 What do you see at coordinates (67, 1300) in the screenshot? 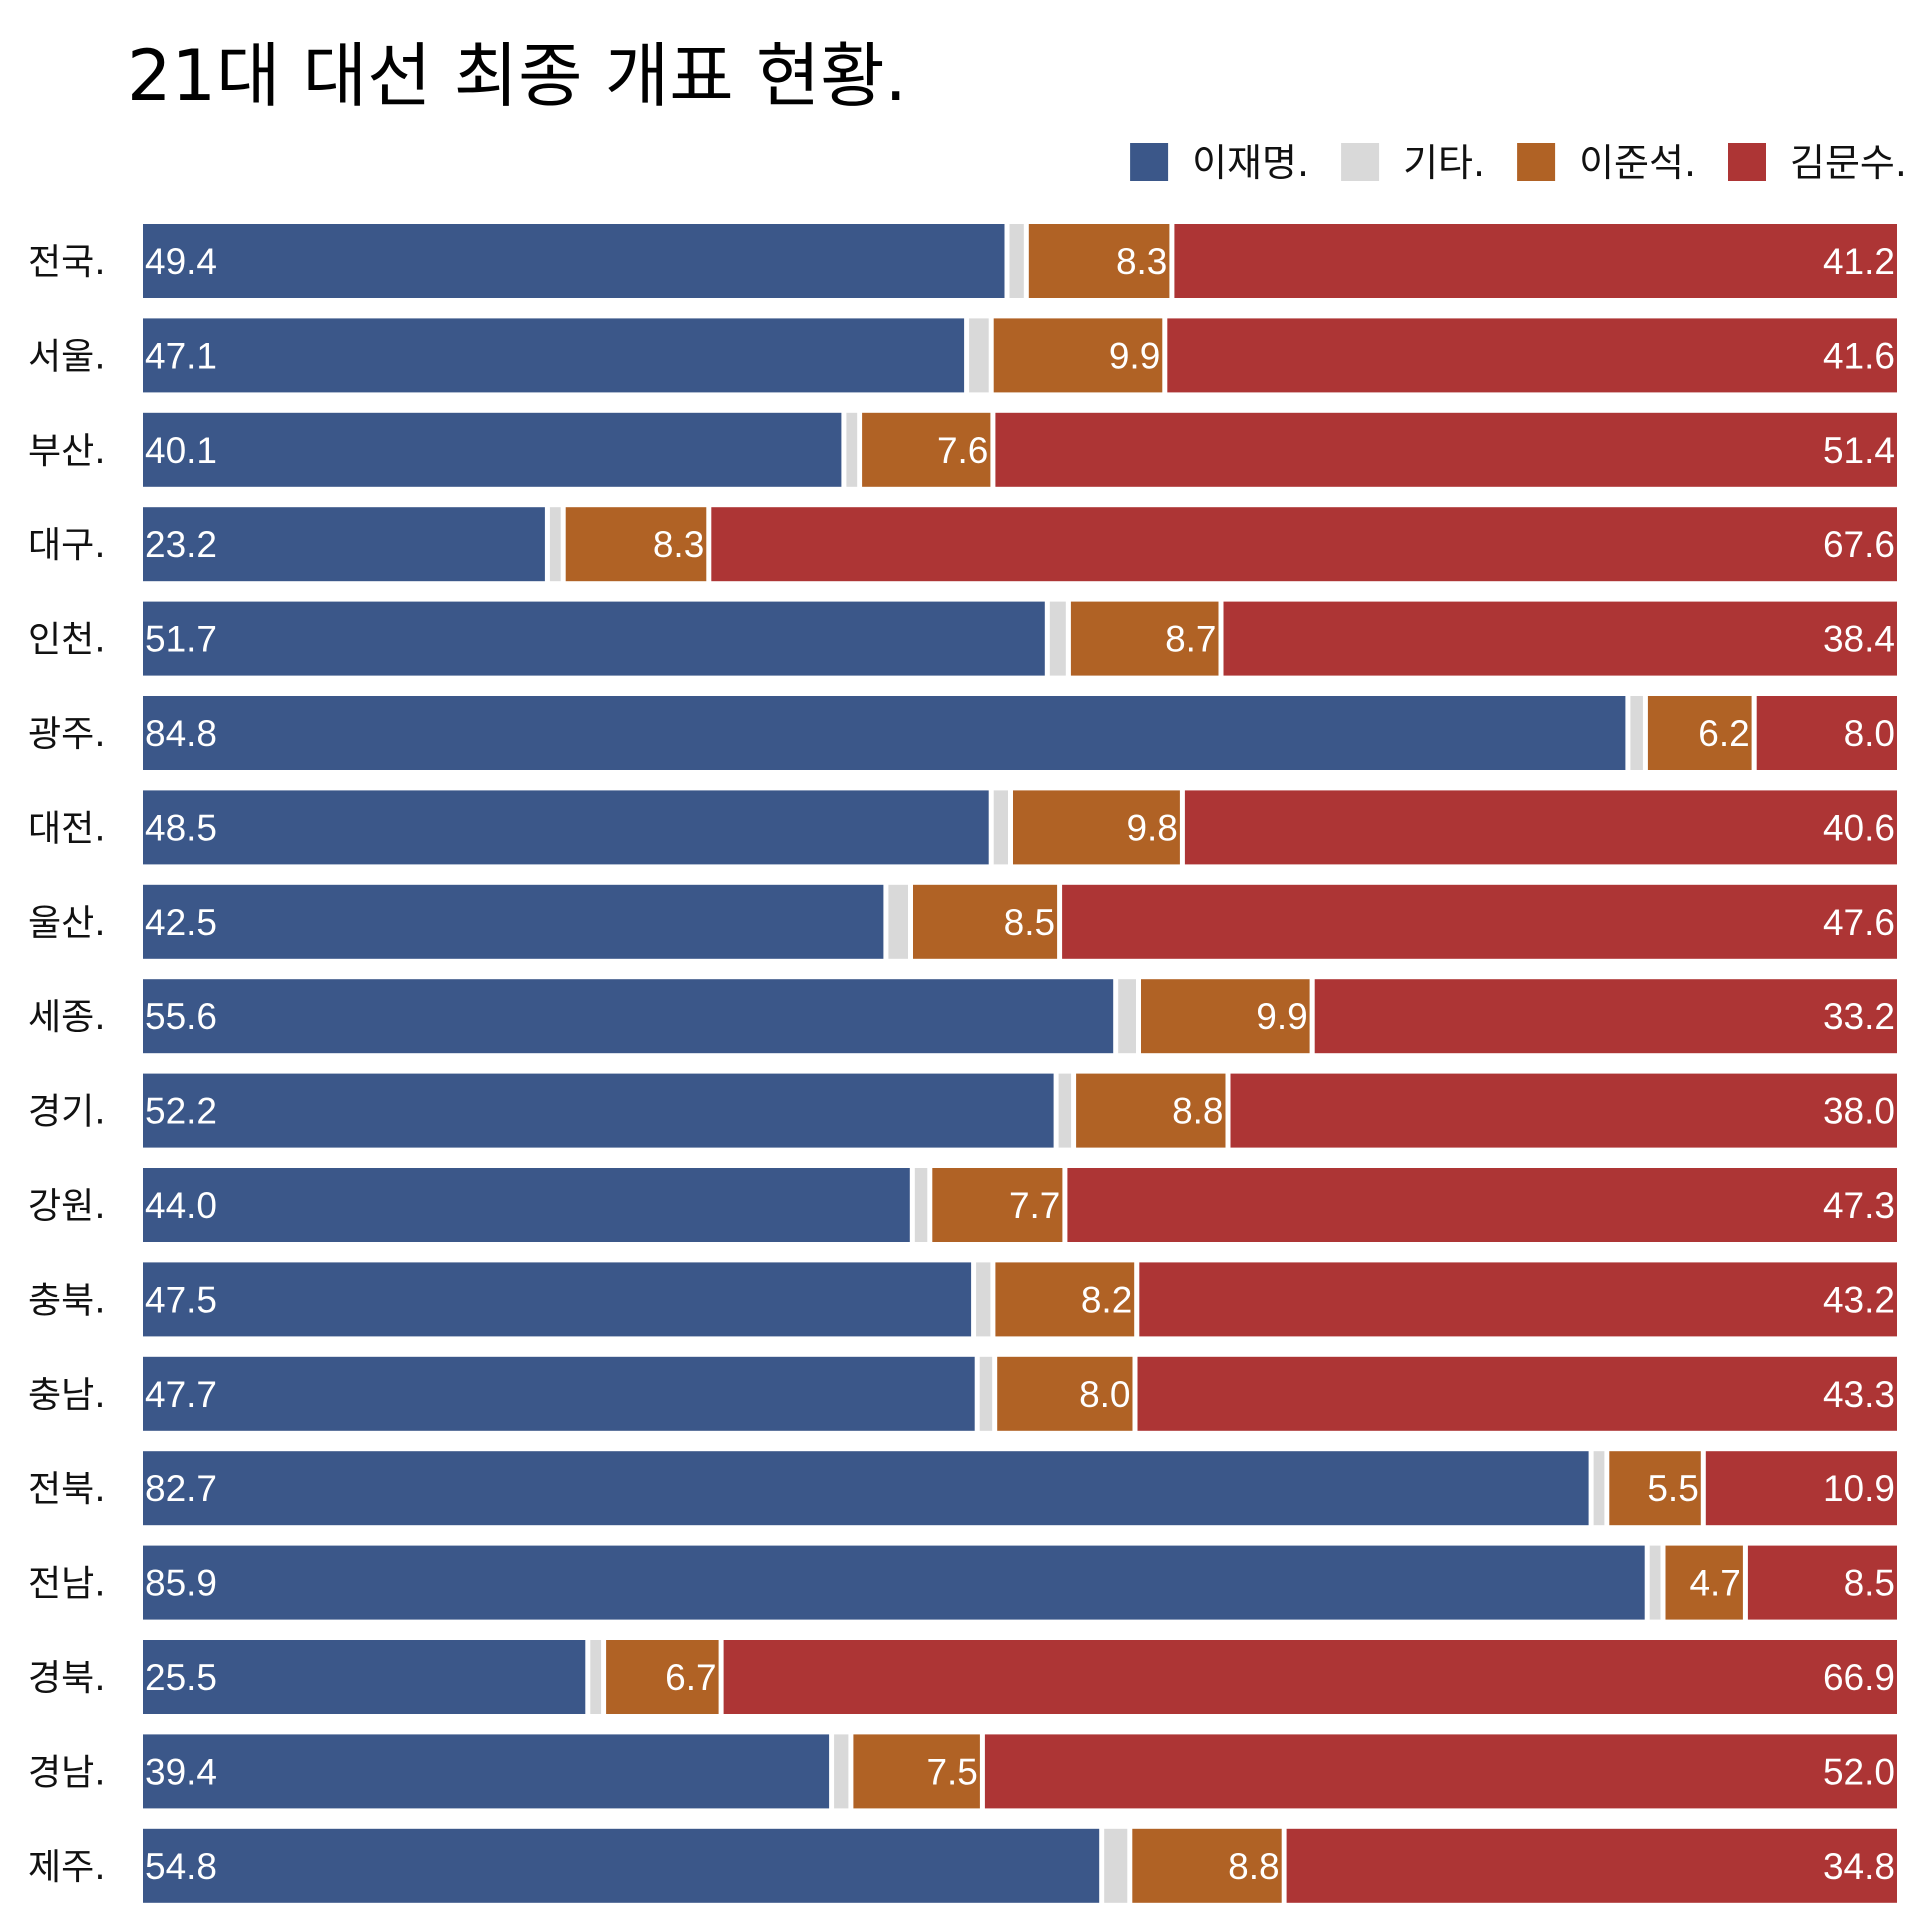
I see `category-label-충북: 충북.` at bounding box center [67, 1300].